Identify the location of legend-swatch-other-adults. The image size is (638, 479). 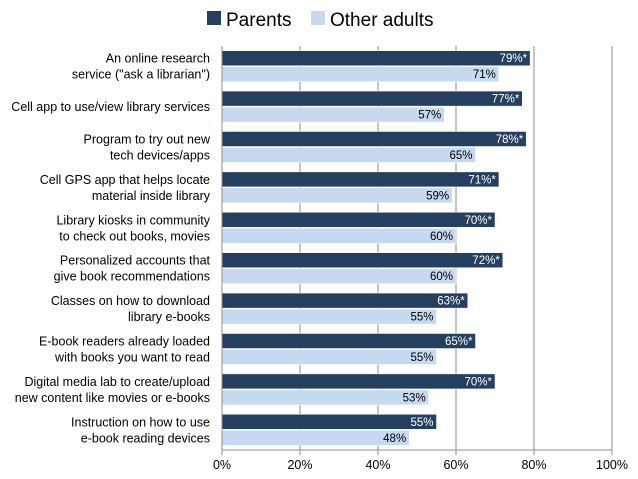
(318, 18).